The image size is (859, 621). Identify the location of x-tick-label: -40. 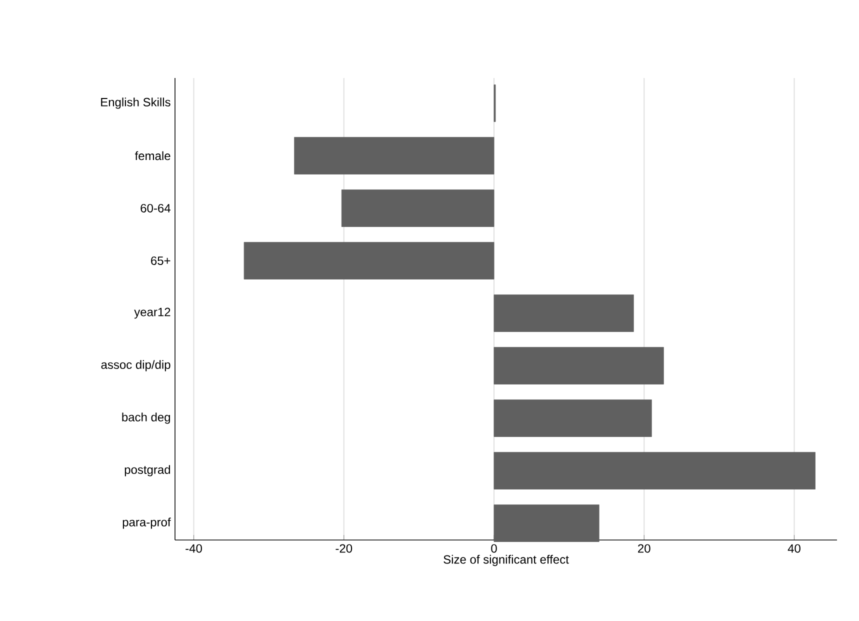
(194, 548).